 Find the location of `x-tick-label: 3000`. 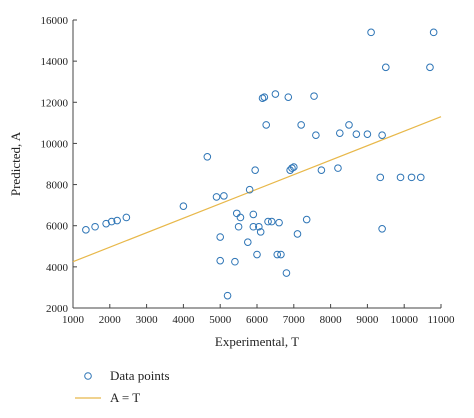

x-tick-label: 3000 is located at coordinates (147, 320).